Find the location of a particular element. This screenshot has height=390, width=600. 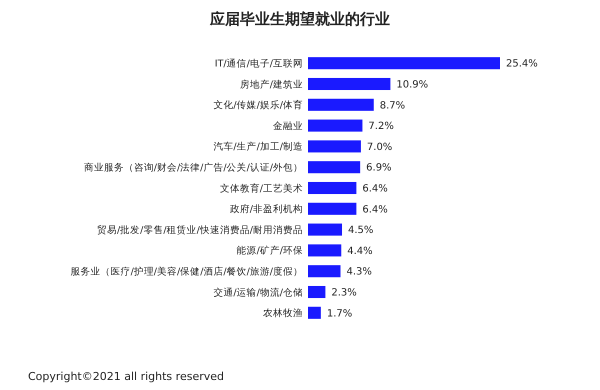

y-tick-label: 房地产/建筑业 is located at coordinates (271, 84).